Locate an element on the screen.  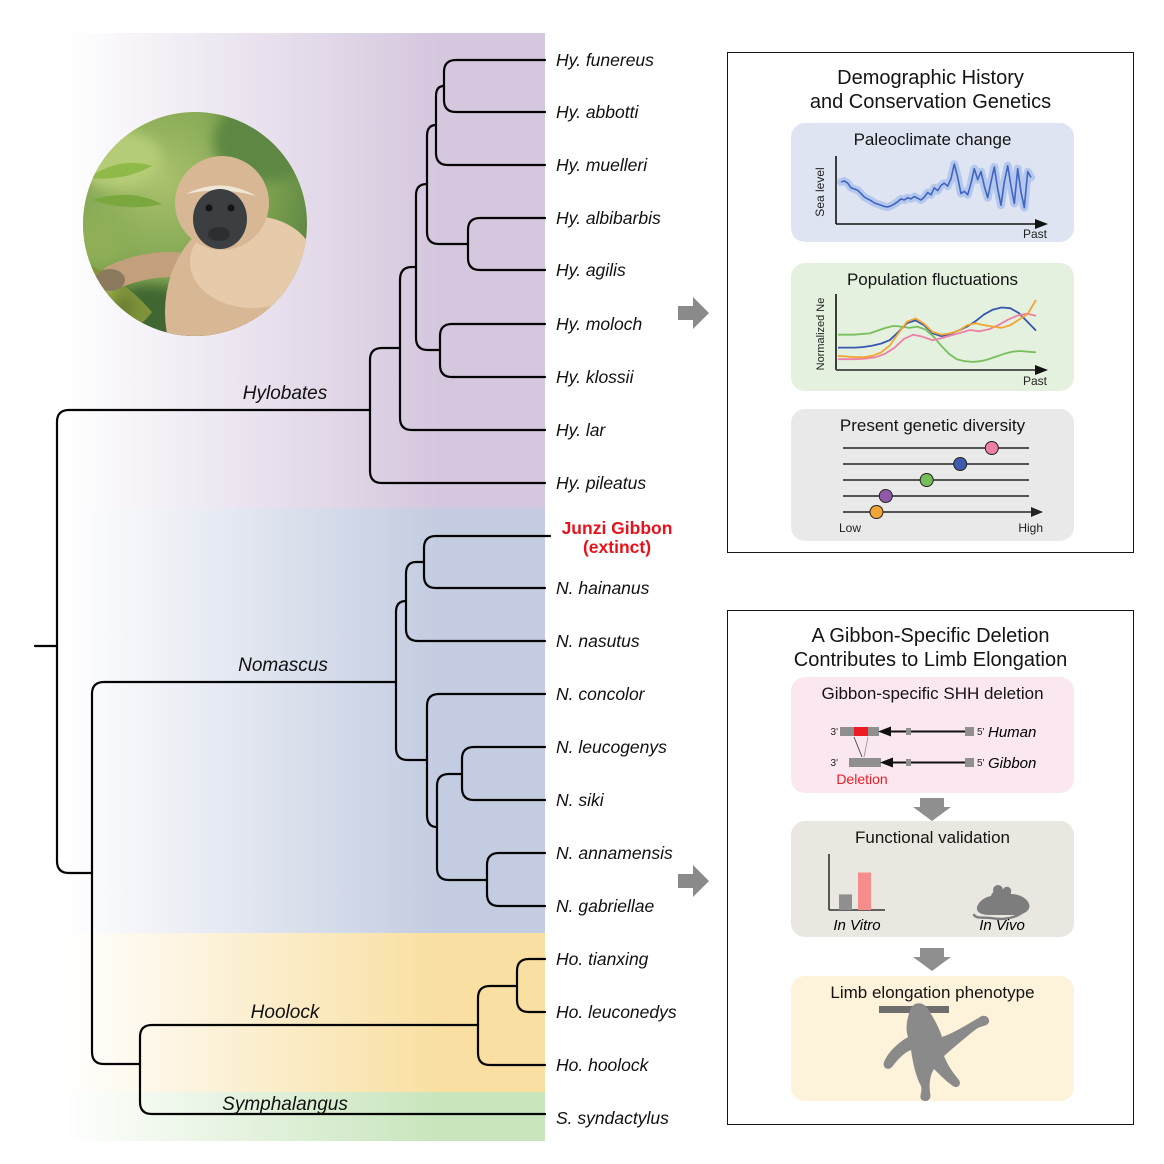
tip-n-leucogenys: N. leucogenys is located at coordinates (611, 747).